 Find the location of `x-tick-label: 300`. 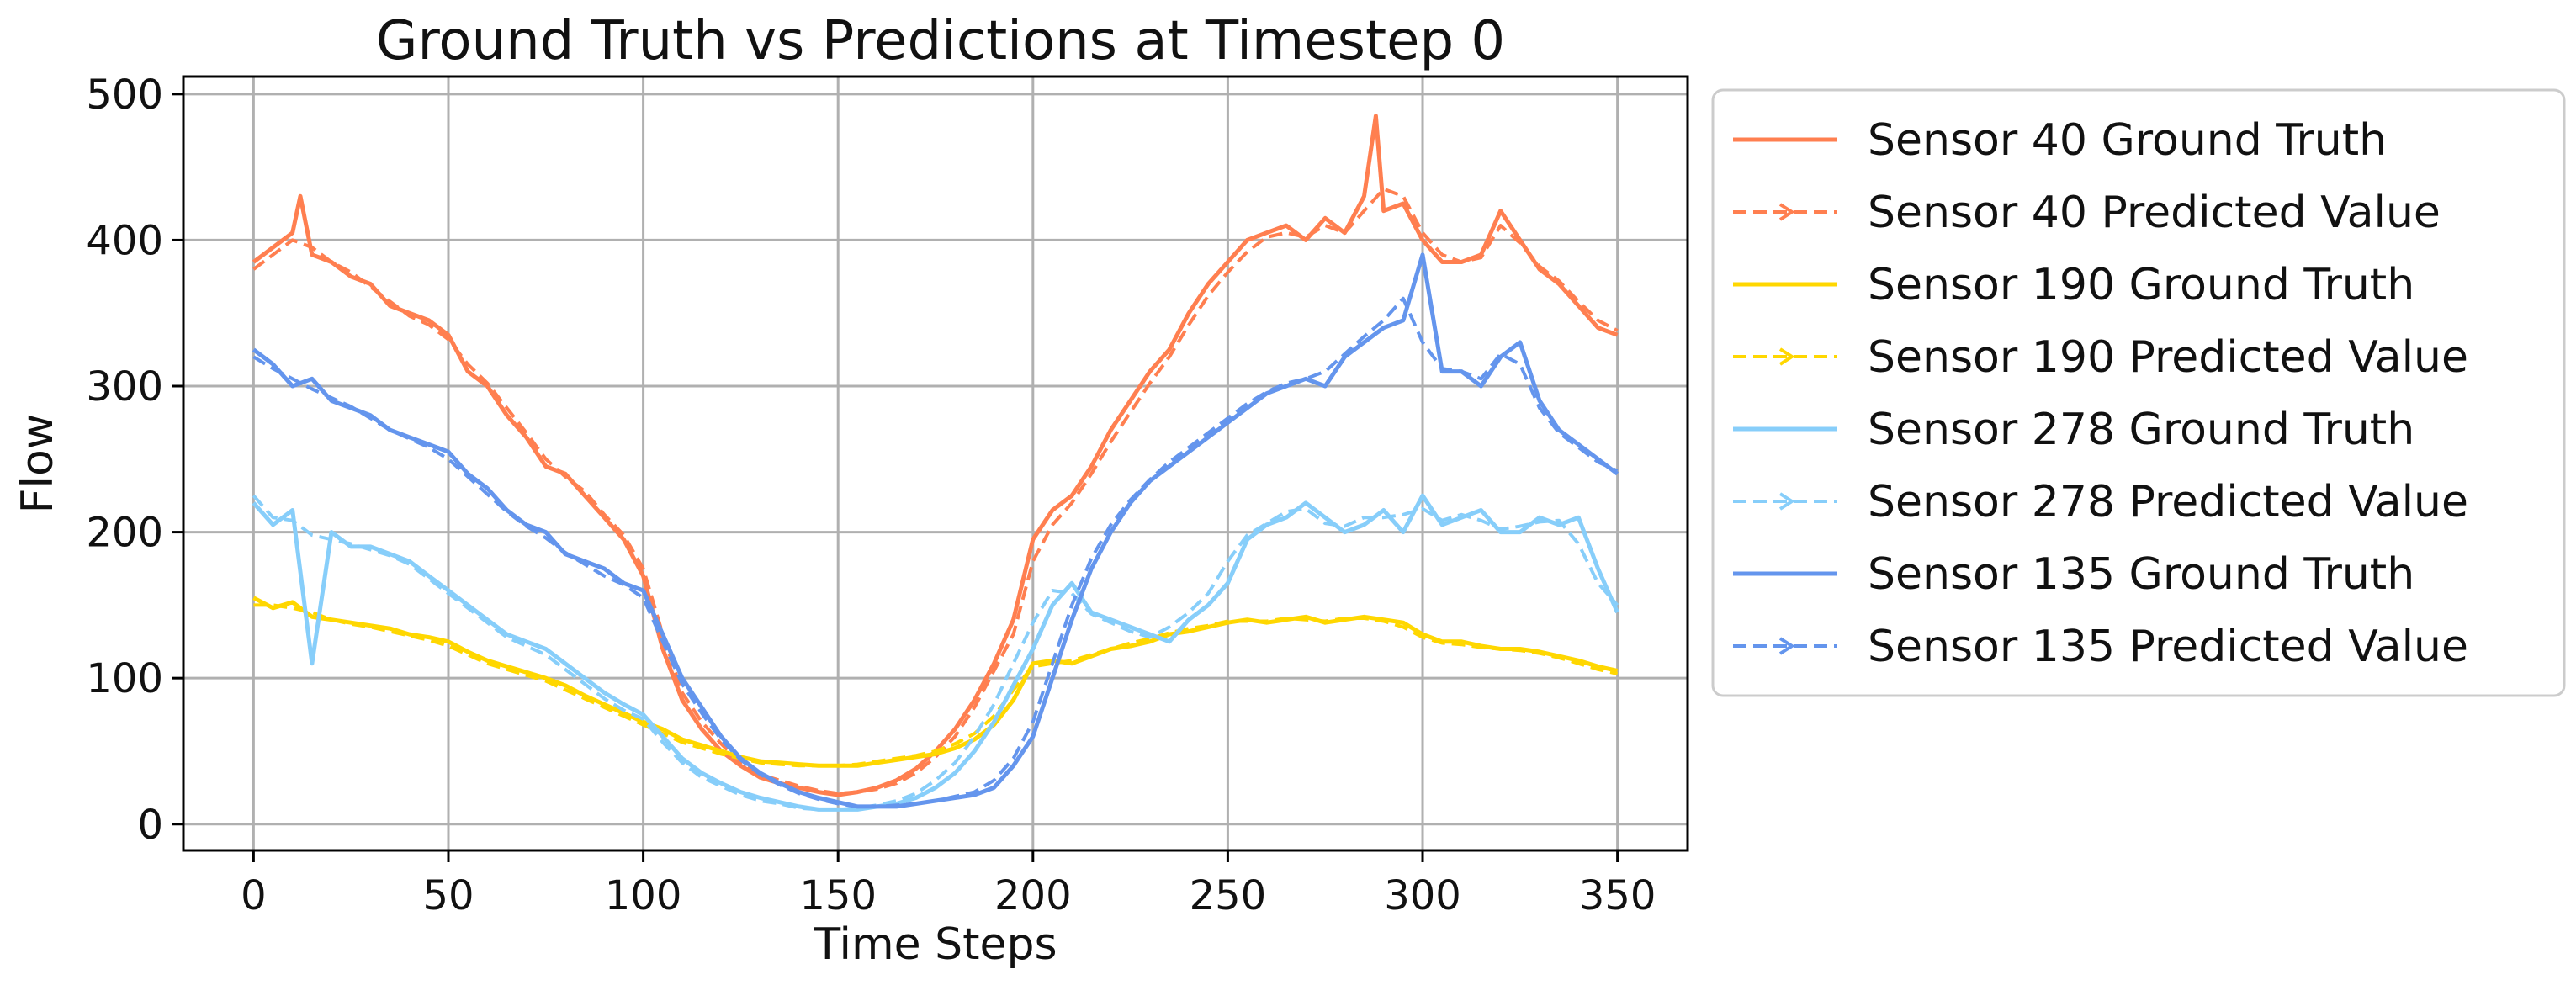

x-tick-label: 300 is located at coordinates (1422, 895).